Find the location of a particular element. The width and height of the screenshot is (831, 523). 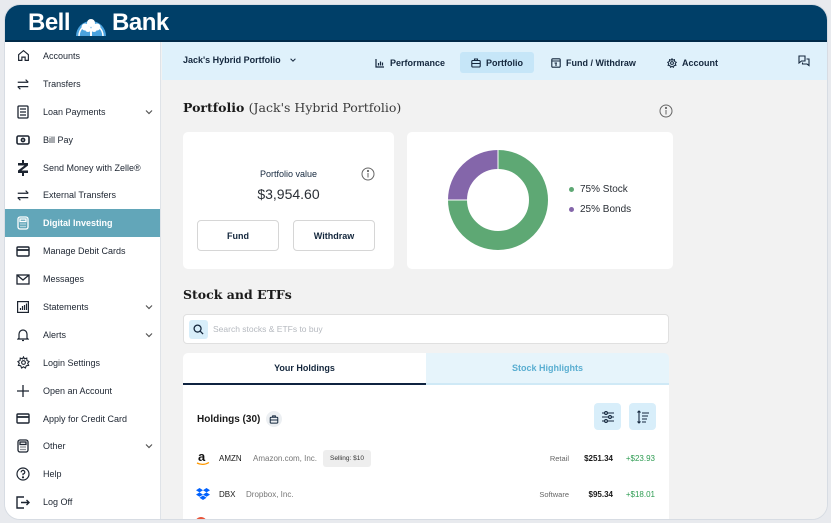

sidebar-item-open-account: Open an Account is located at coordinates (82, 391).